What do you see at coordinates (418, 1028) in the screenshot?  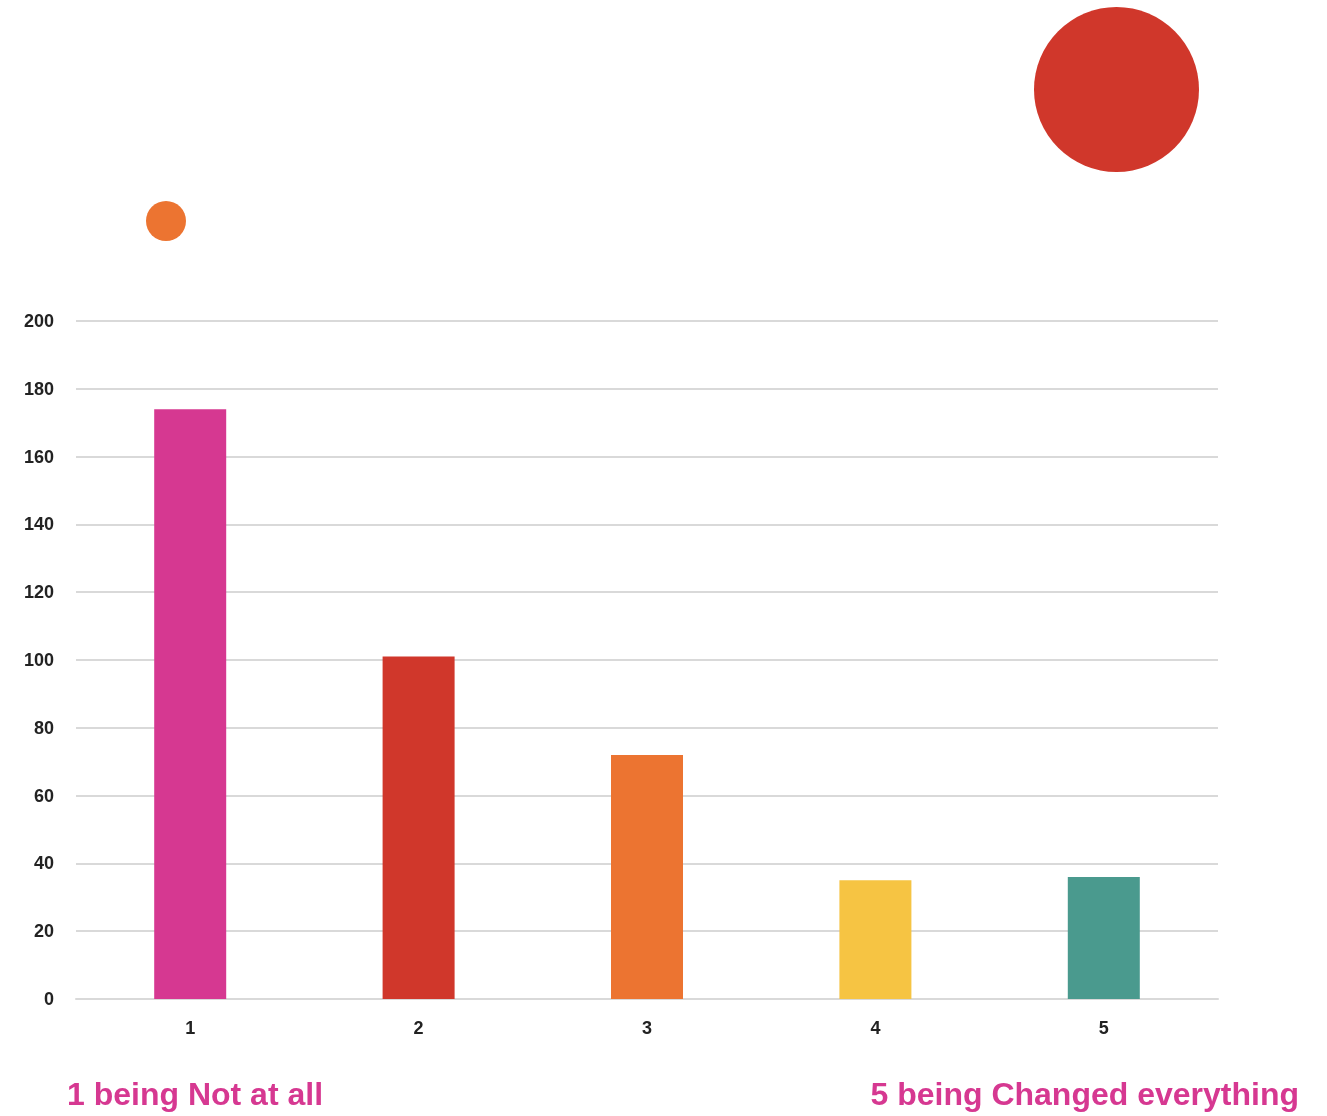 I see `x-tick-label: 2` at bounding box center [418, 1028].